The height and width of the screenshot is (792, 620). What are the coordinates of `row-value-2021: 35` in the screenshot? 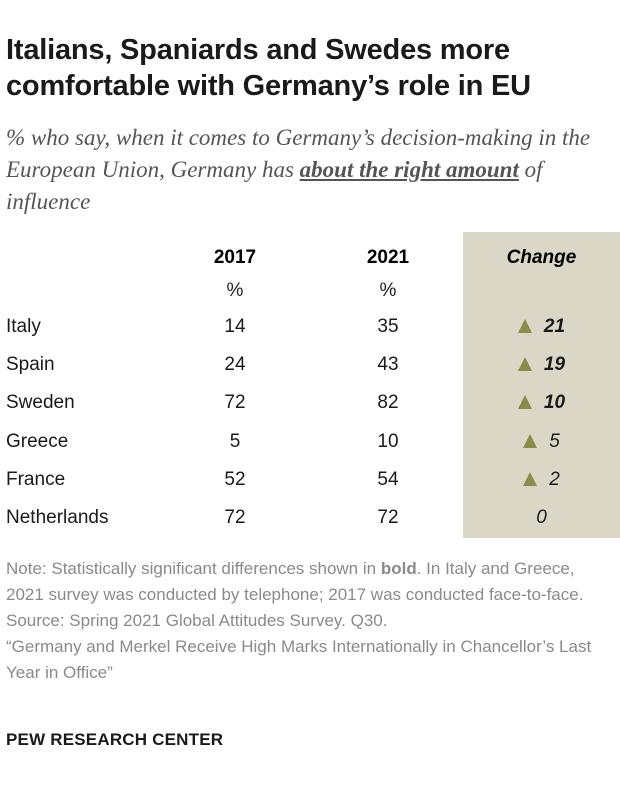 It's located at (388, 326).